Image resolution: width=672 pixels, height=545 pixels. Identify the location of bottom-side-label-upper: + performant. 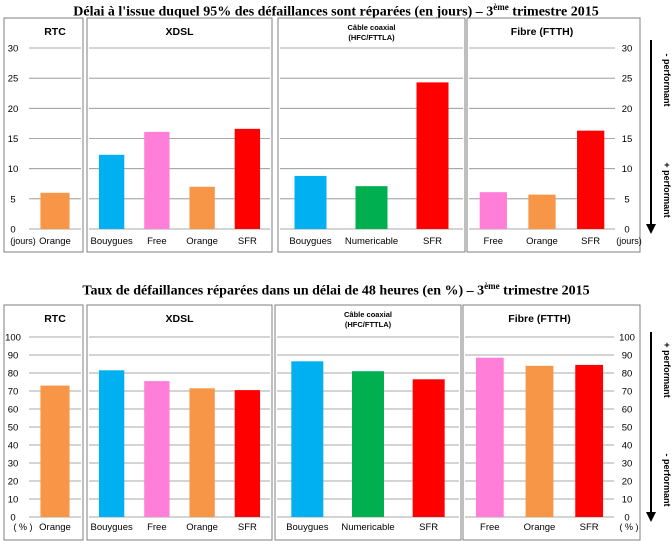
(667, 369).